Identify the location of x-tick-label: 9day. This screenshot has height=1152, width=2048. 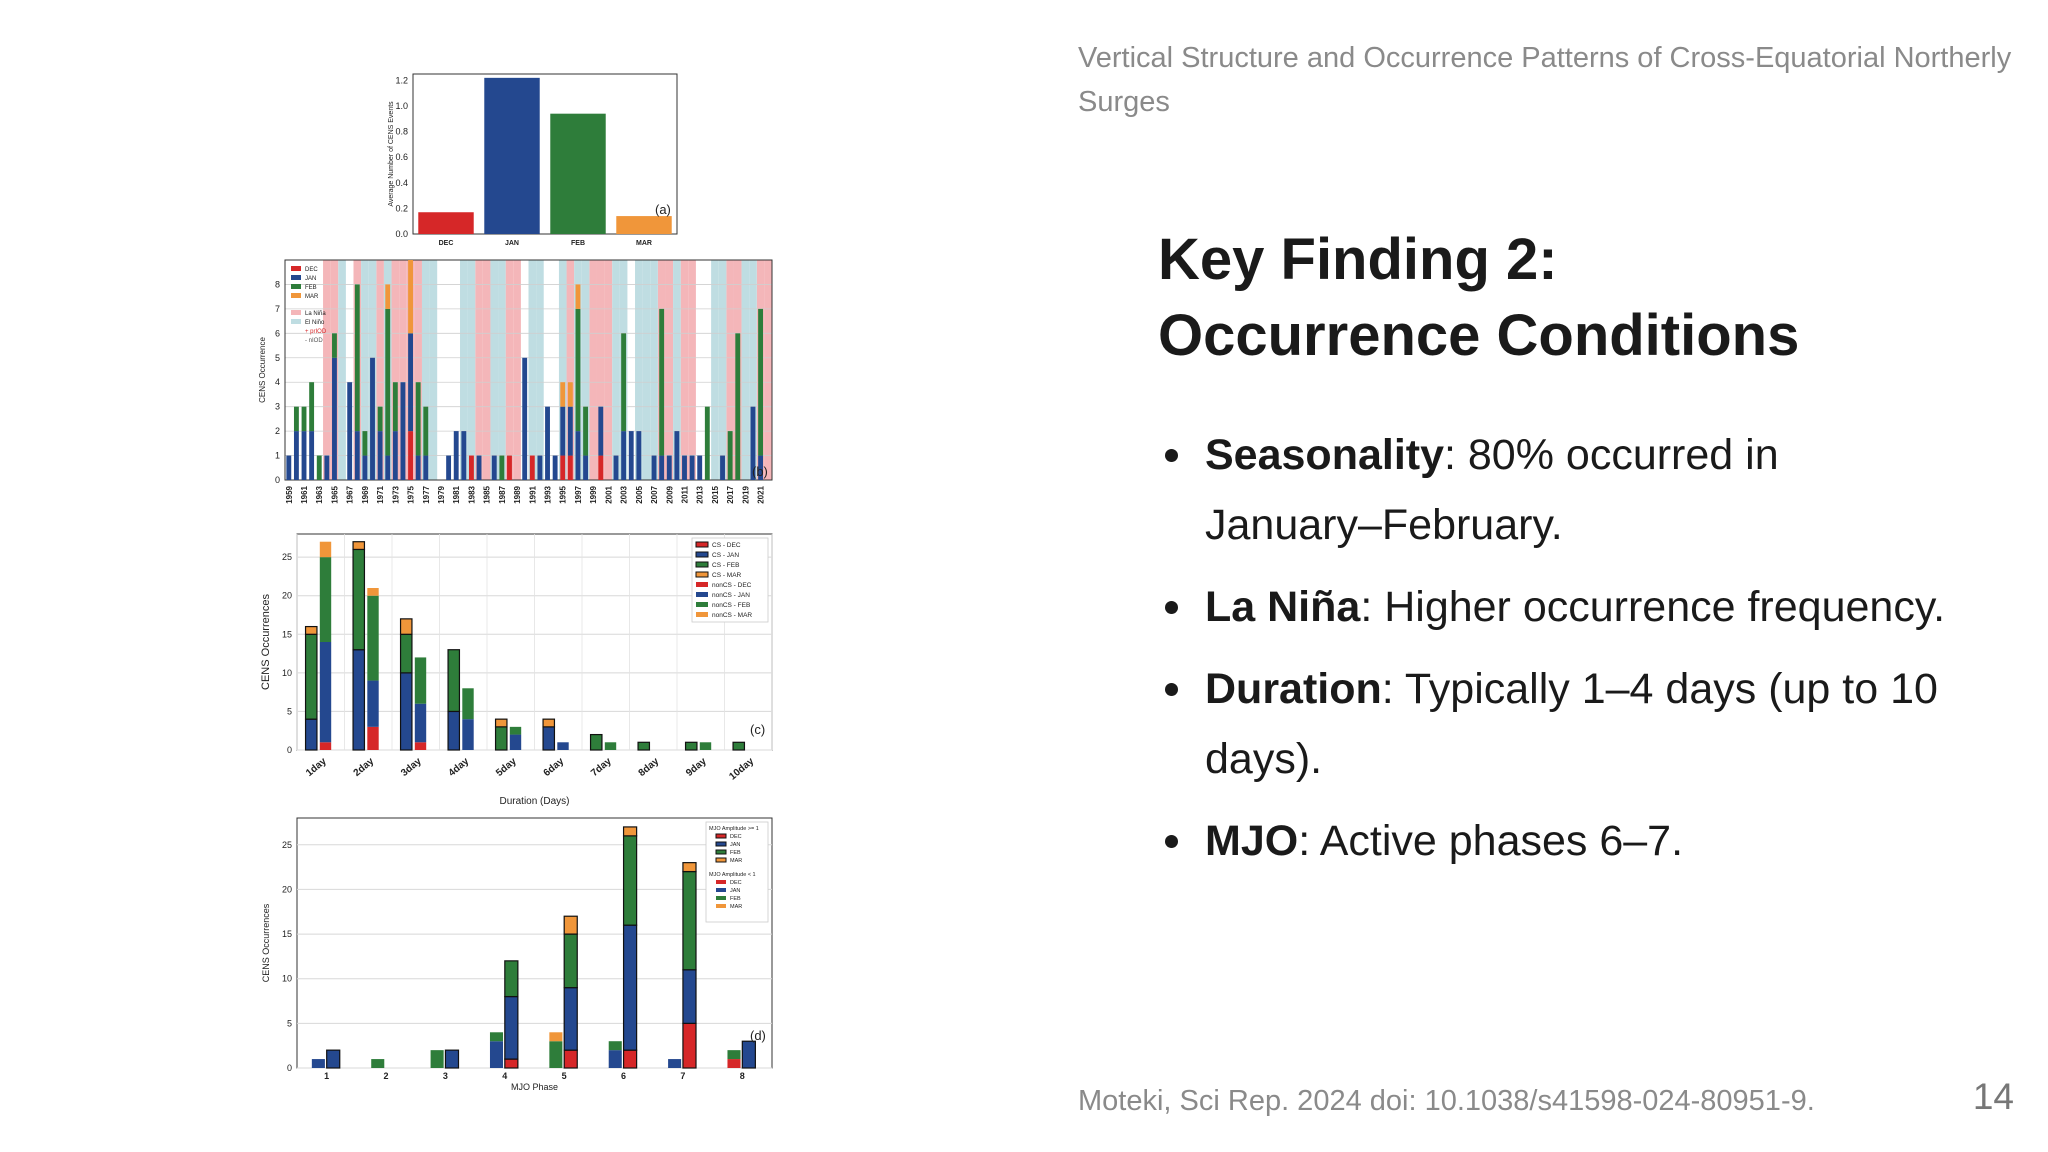
(696, 767).